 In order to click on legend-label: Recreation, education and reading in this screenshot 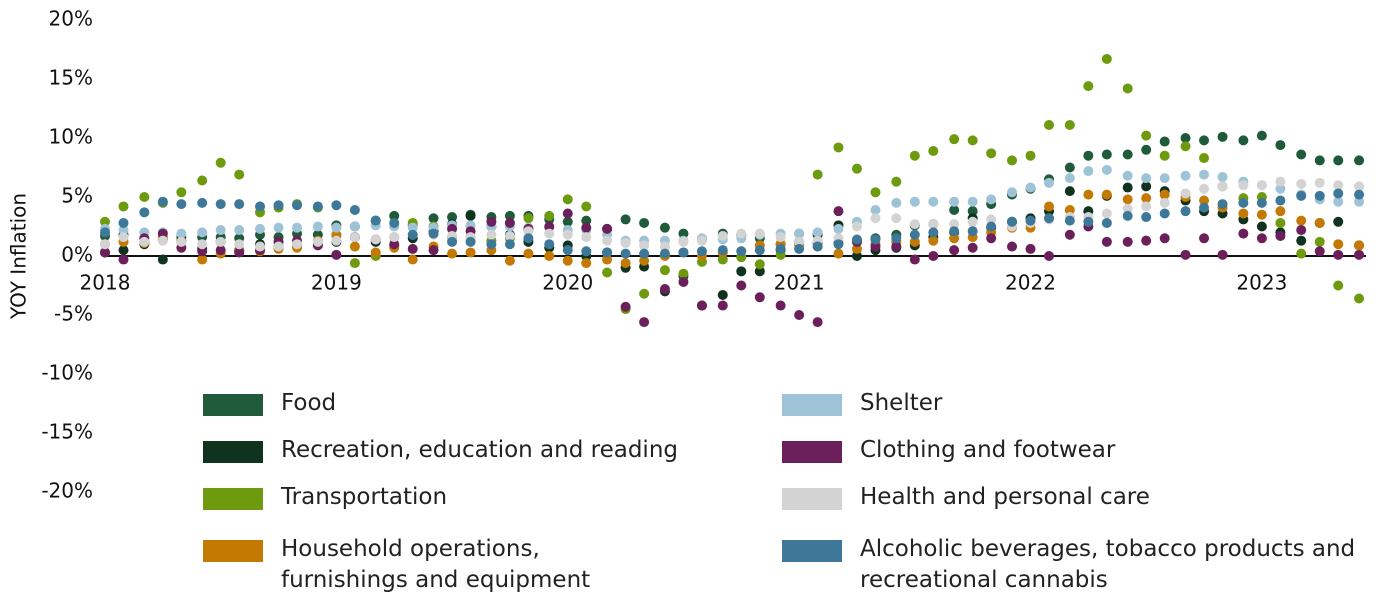, I will do `click(479, 450)`.